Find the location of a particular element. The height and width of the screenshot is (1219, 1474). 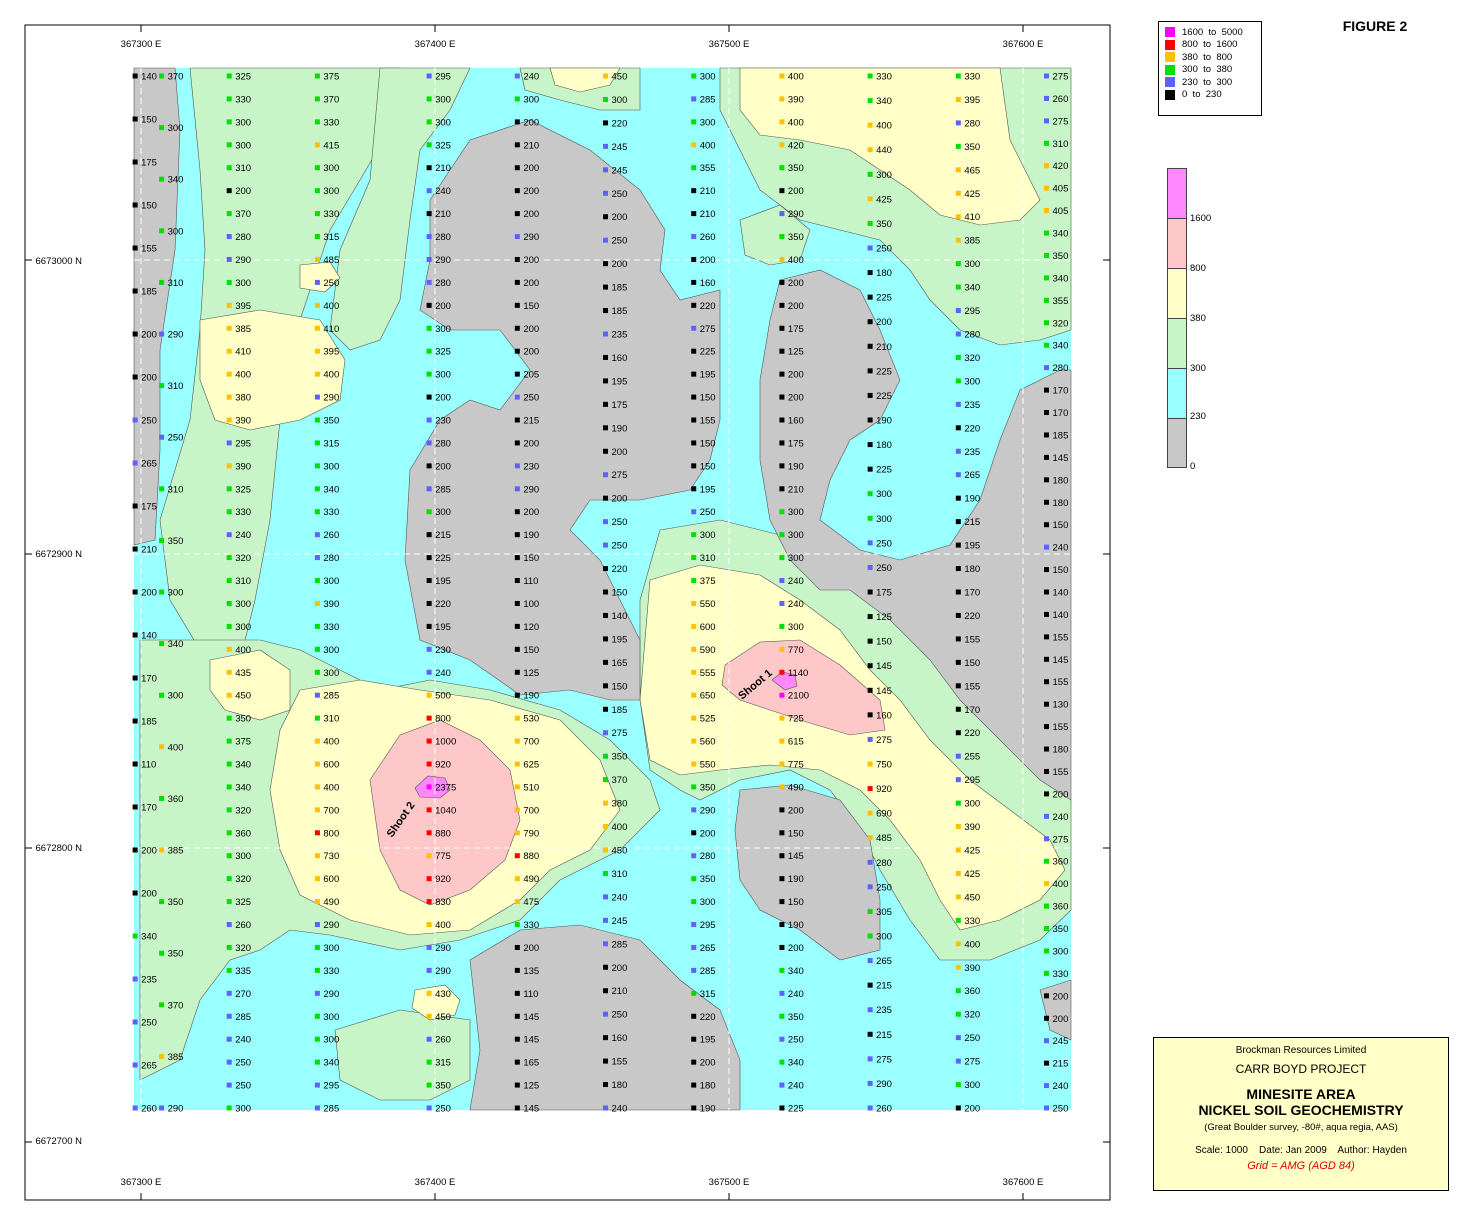

sample-value: 200 is located at coordinates (796, 948).